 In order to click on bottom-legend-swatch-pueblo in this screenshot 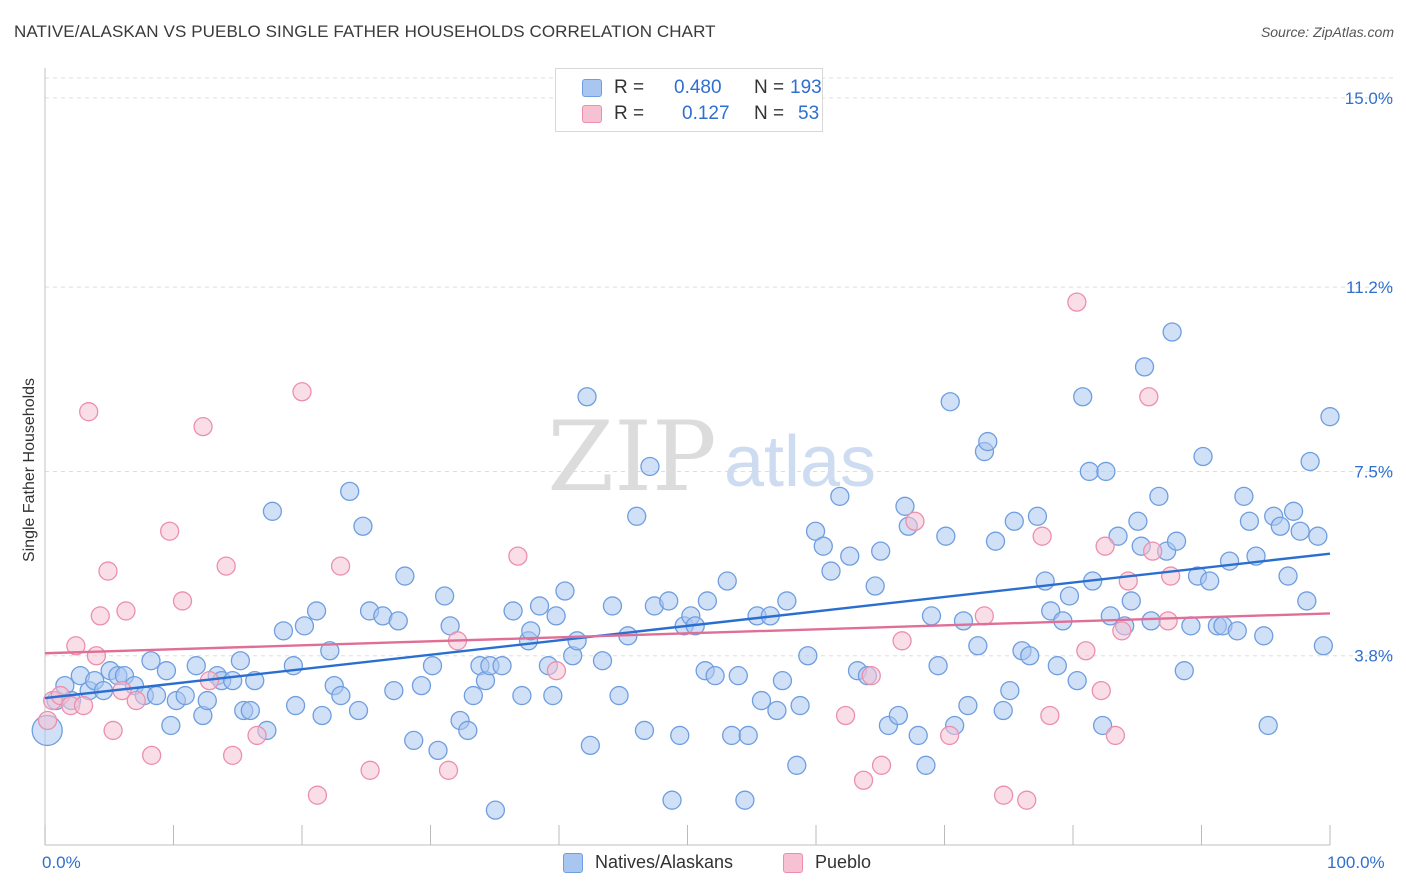, I will do `click(793, 863)`.